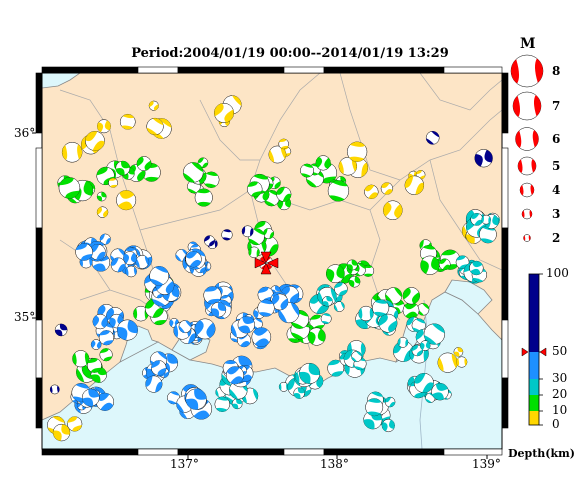  Describe the element at coordinates (468, 297) in the screenshot. I see `sagami-bay` at that location.